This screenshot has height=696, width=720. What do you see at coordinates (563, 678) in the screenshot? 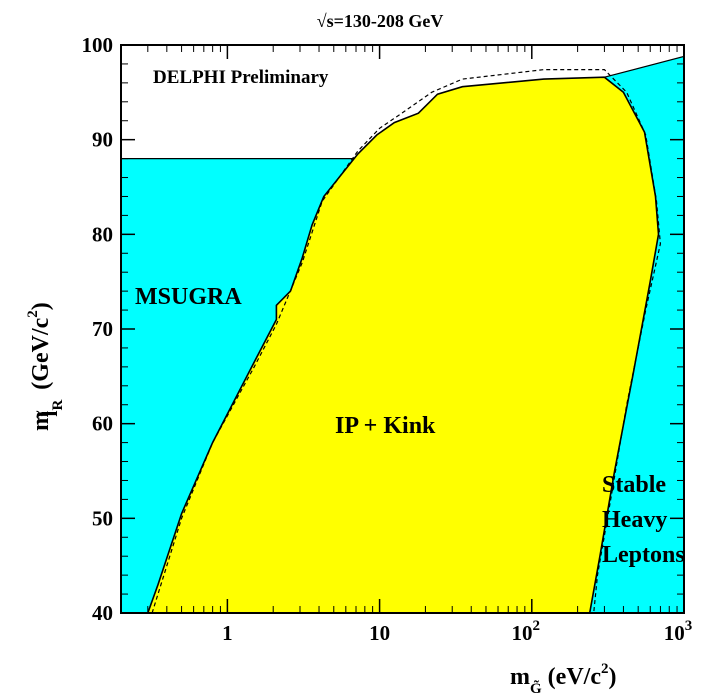
I see `x-axis-label: mG̃ (eV/c2)` at bounding box center [563, 678].